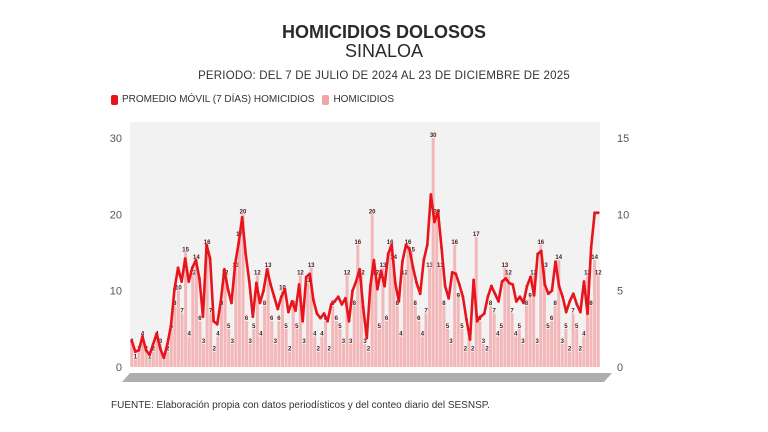  What do you see at coordinates (218, 99) in the screenshot?
I see `legend-label-moving-average: PROMEDIO MÓVIL (7 DÍAS) HOMICIDIOS` at bounding box center [218, 99].